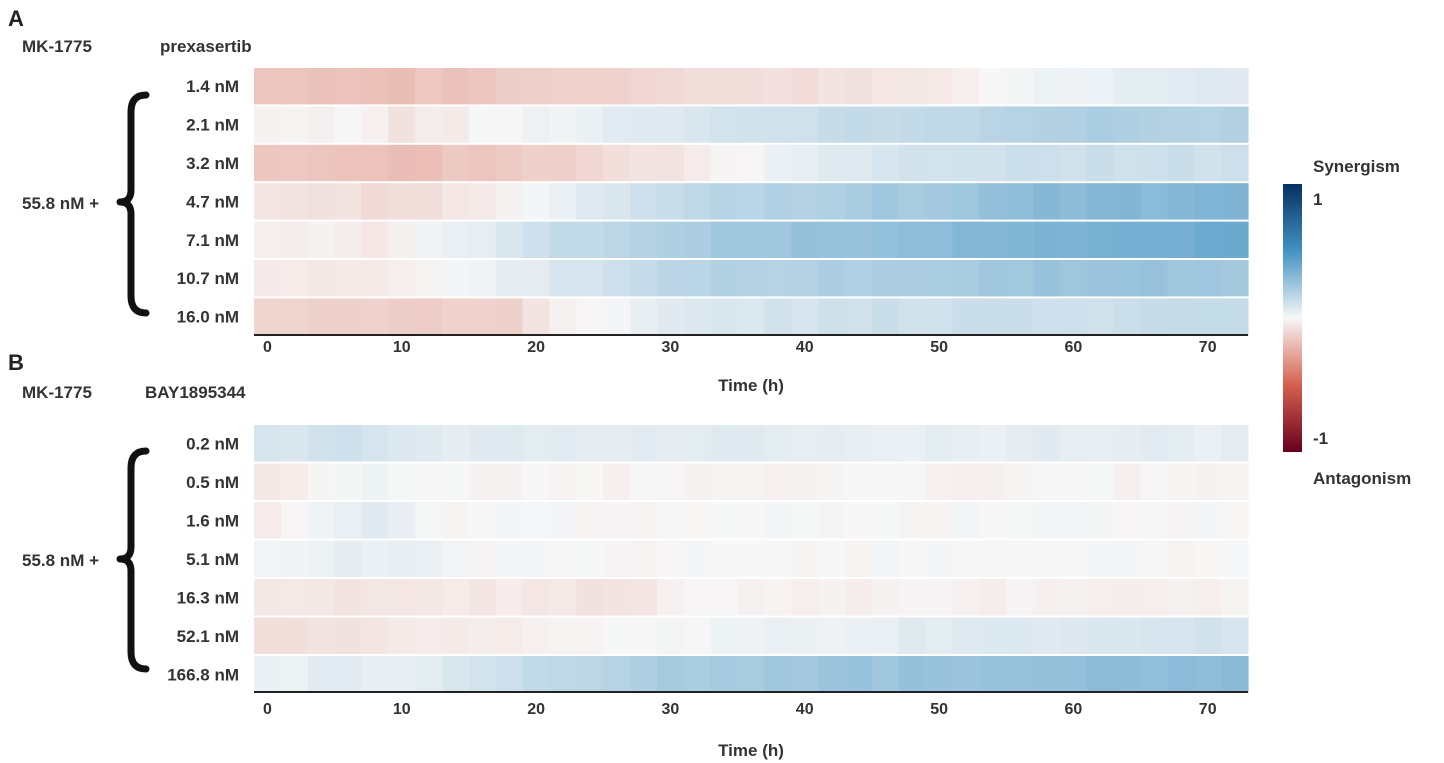 The width and height of the screenshot is (1444, 763). I want to click on x-tick-label: 70, so click(1208, 347).